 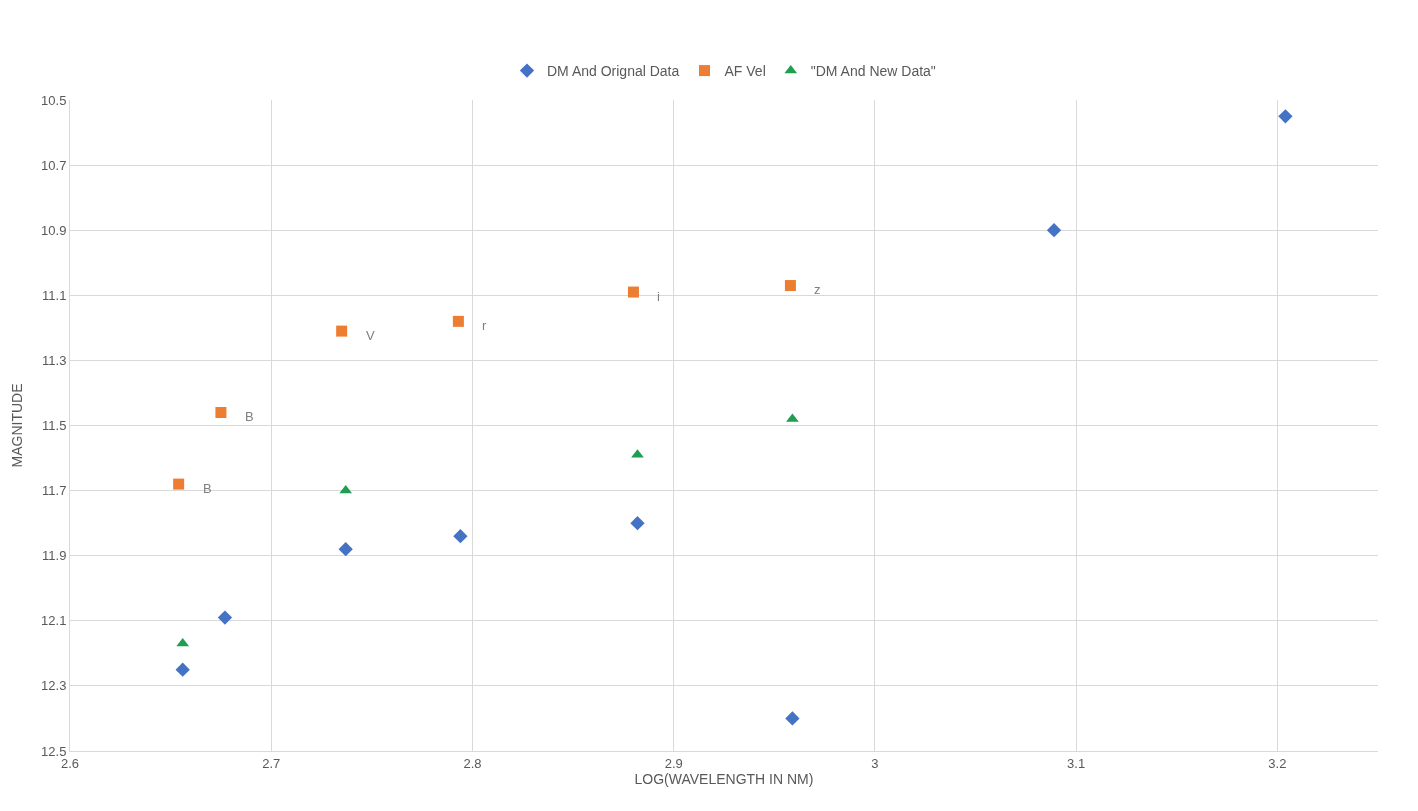 What do you see at coordinates (54, 621) in the screenshot?
I see `y-tick-label: 12.1` at bounding box center [54, 621].